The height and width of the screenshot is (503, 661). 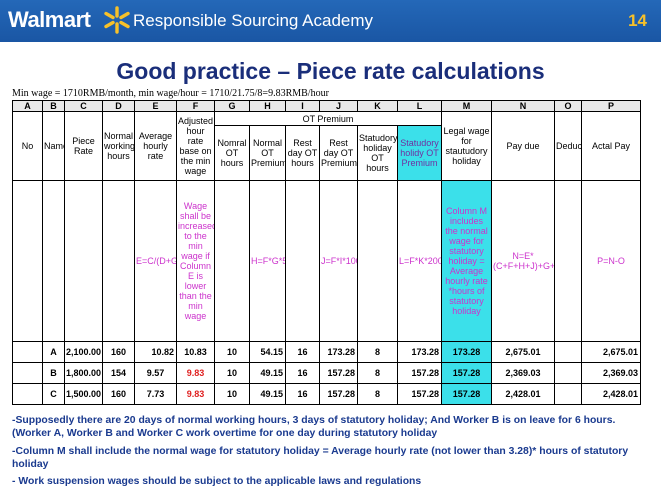 What do you see at coordinates (155, 106) in the screenshot?
I see `col-letter: E` at bounding box center [155, 106].